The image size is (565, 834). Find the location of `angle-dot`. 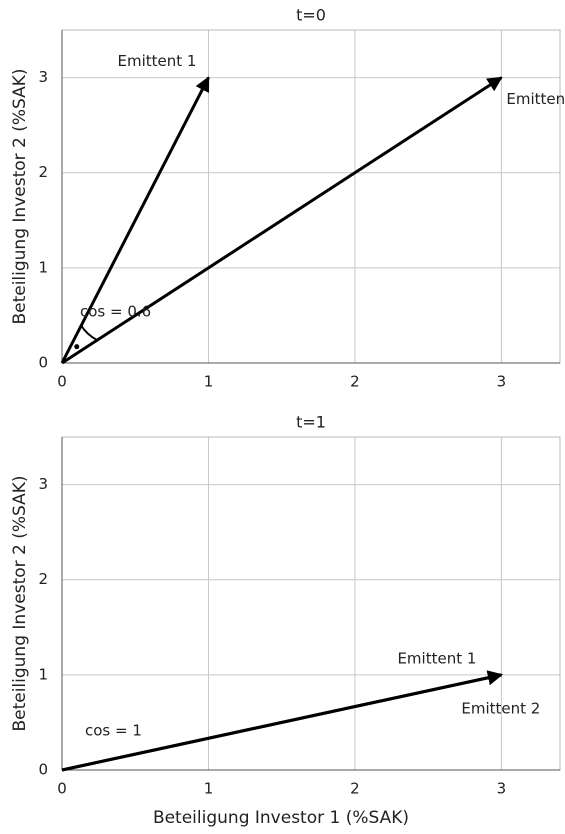

angle-dot is located at coordinates (77, 347).